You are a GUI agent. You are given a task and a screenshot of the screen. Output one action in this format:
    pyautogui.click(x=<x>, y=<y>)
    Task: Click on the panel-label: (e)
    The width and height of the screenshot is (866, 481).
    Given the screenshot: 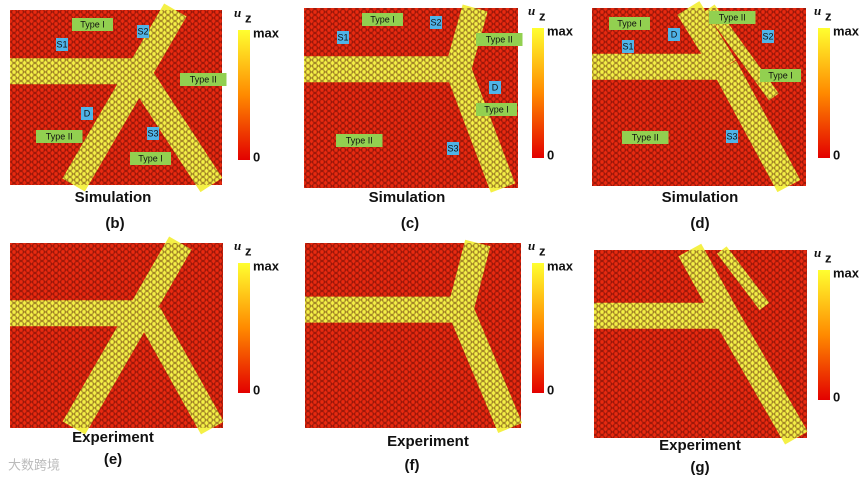 What is the action you would take?
    pyautogui.click(x=113, y=459)
    